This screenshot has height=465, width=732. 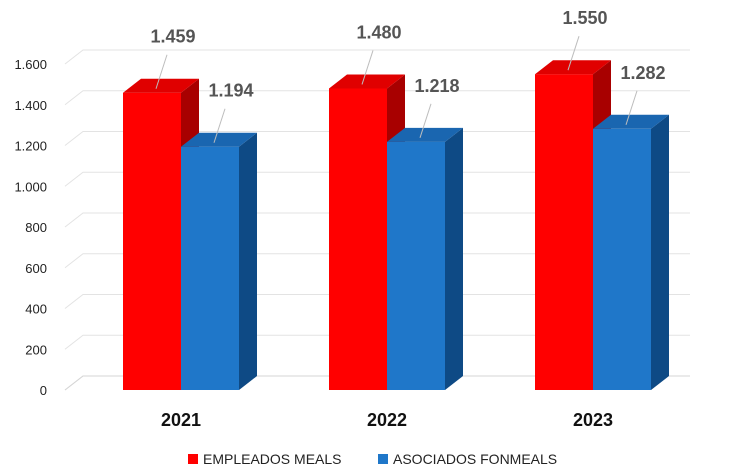 I want to click on y-tick-label: 400, so click(x=36, y=309).